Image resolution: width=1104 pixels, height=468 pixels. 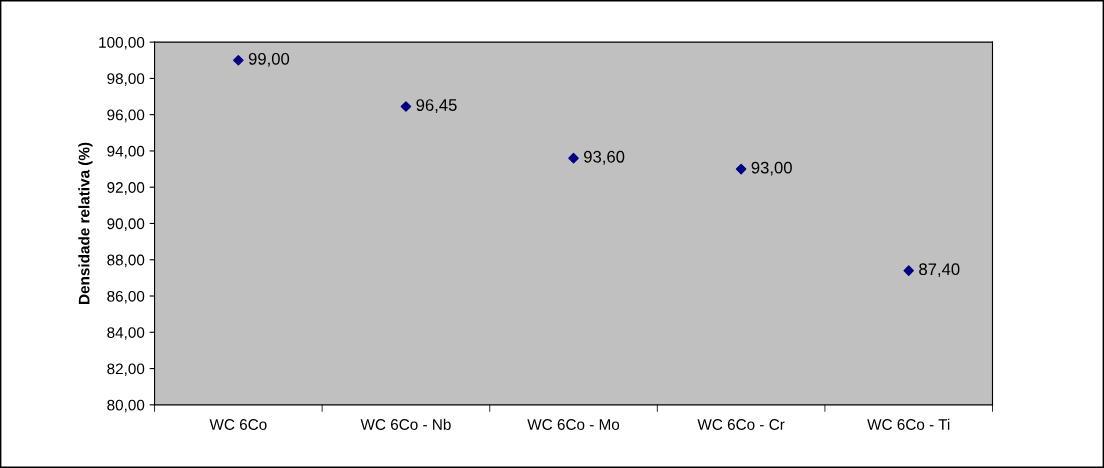 What do you see at coordinates (126, 333) in the screenshot?
I see `y-tick-label: 84,00` at bounding box center [126, 333].